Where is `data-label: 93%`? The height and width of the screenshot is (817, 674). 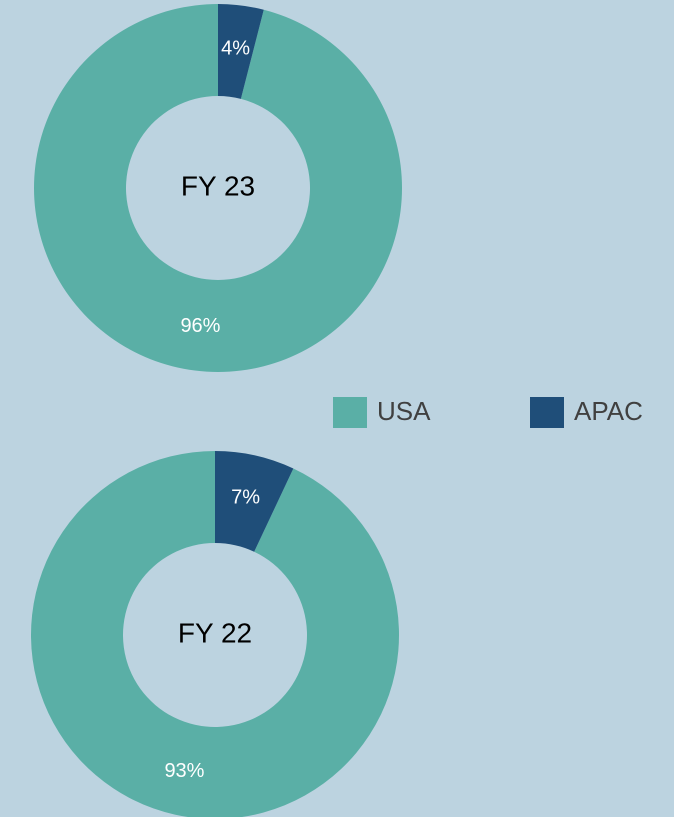
data-label: 93% is located at coordinates (184, 771).